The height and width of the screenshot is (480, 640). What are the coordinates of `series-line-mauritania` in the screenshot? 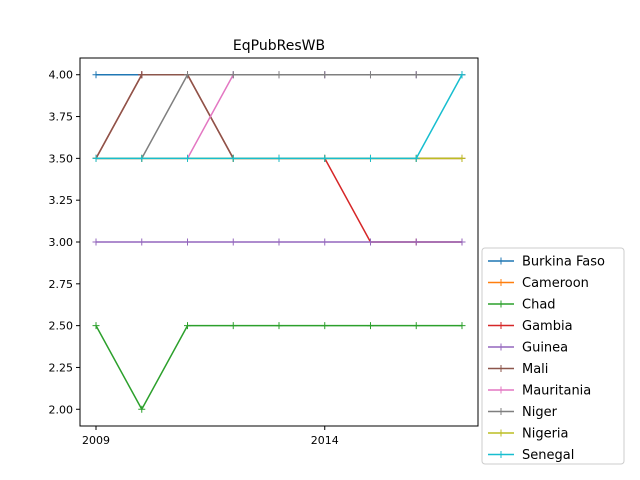 It's located at (279, 116).